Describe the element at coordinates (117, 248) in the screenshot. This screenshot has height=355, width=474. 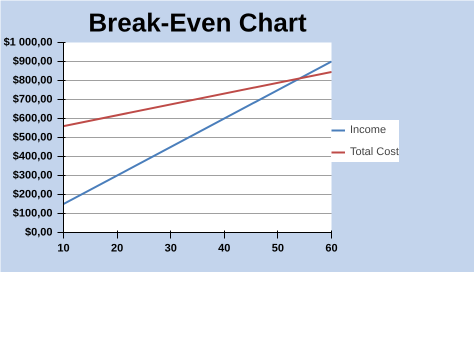
I see `x-tick-label: 20` at that location.